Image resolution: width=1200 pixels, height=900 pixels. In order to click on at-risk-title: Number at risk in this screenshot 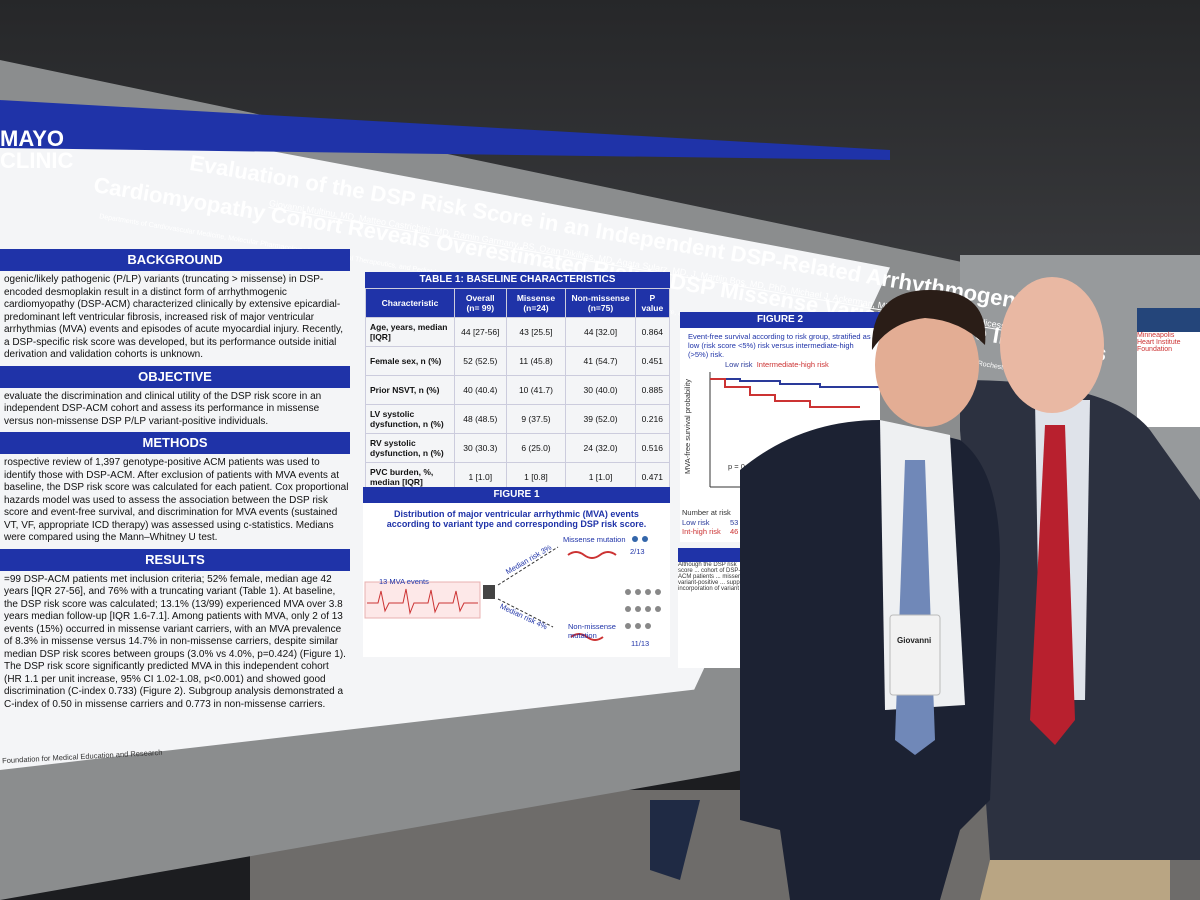, I will do `click(706, 512)`.